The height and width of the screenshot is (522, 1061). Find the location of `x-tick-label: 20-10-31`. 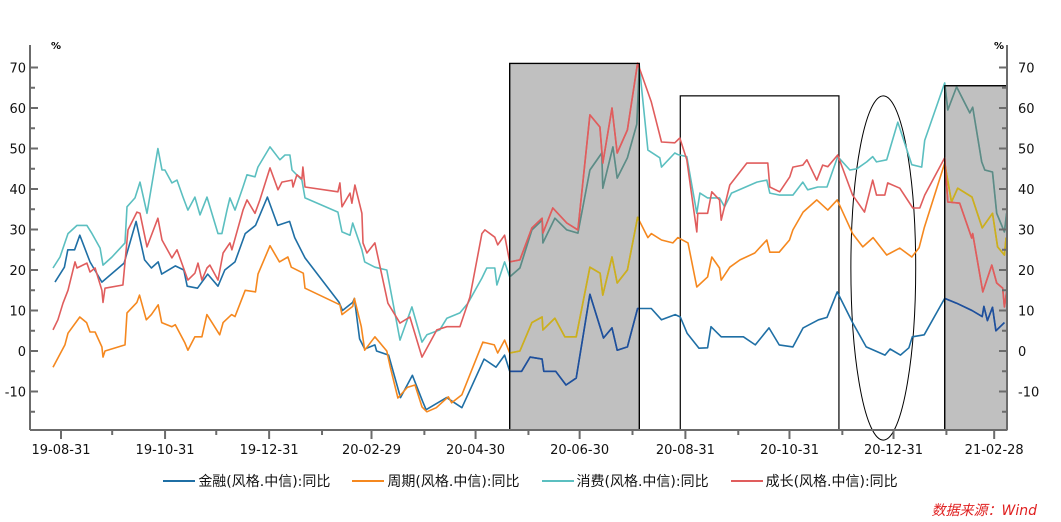

x-tick-label: 20-10-31 is located at coordinates (789, 450).